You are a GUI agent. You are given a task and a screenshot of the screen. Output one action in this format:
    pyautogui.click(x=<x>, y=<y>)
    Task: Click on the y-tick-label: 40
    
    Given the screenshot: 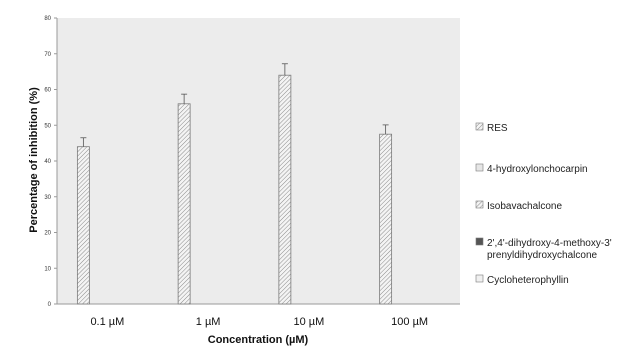 What is the action you would take?
    pyautogui.click(x=47, y=162)
    